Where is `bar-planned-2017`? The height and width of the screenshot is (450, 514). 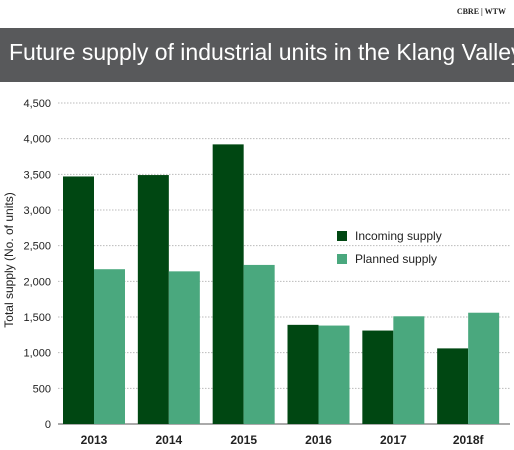 bar-planned-2017 is located at coordinates (409, 370).